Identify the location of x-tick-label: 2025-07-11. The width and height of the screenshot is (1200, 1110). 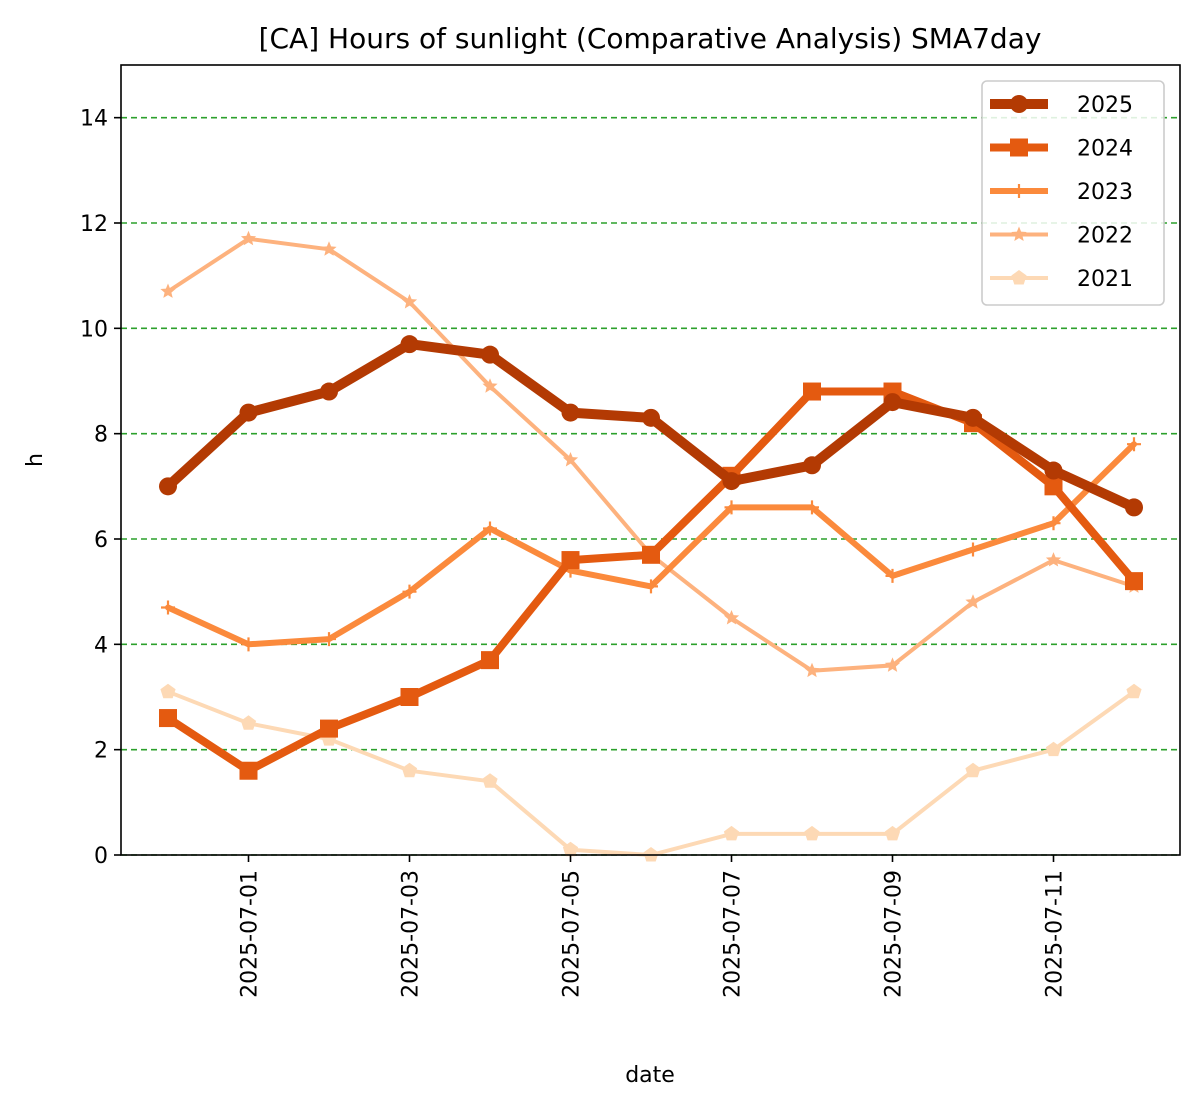
(1055, 934).